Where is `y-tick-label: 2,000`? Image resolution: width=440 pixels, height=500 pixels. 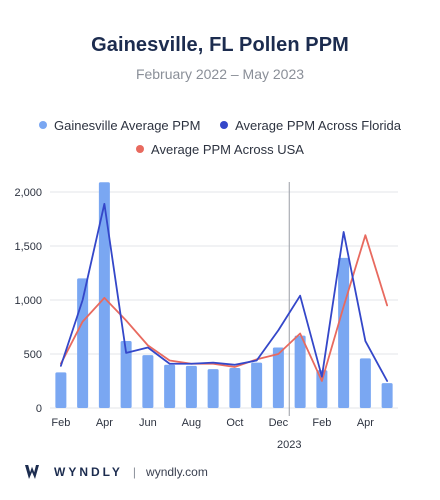 y-tick-label: 2,000 is located at coordinates (28, 193).